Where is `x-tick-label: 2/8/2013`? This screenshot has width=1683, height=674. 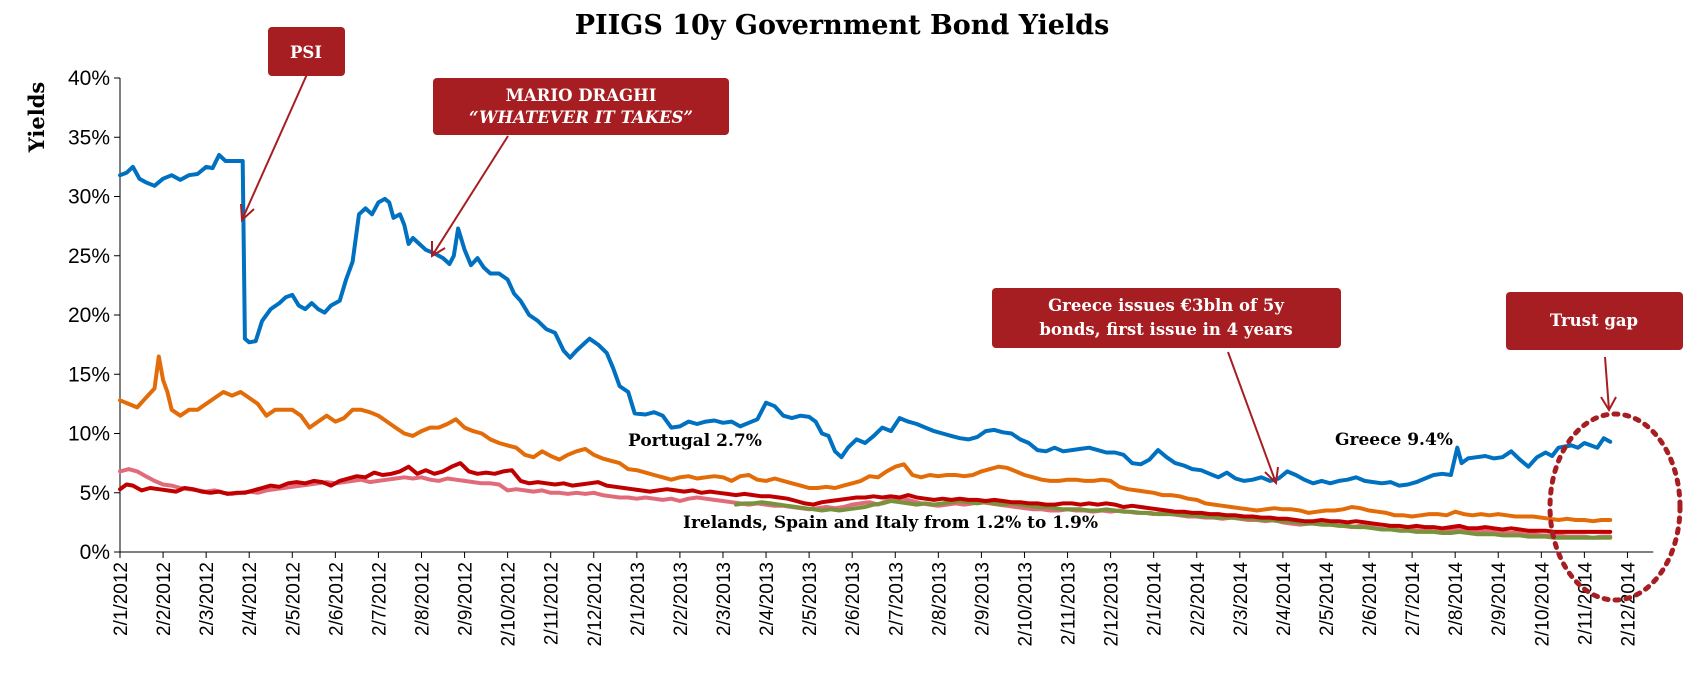 x-tick-label: 2/8/2013 is located at coordinates (939, 599).